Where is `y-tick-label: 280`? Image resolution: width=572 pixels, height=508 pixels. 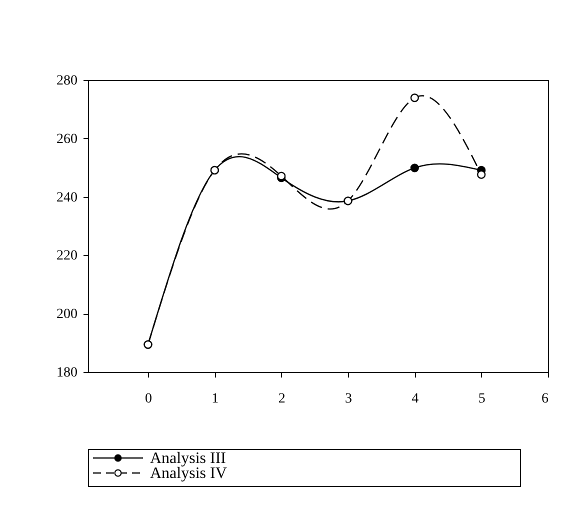 y-tick-label: 280 is located at coordinates (67, 81).